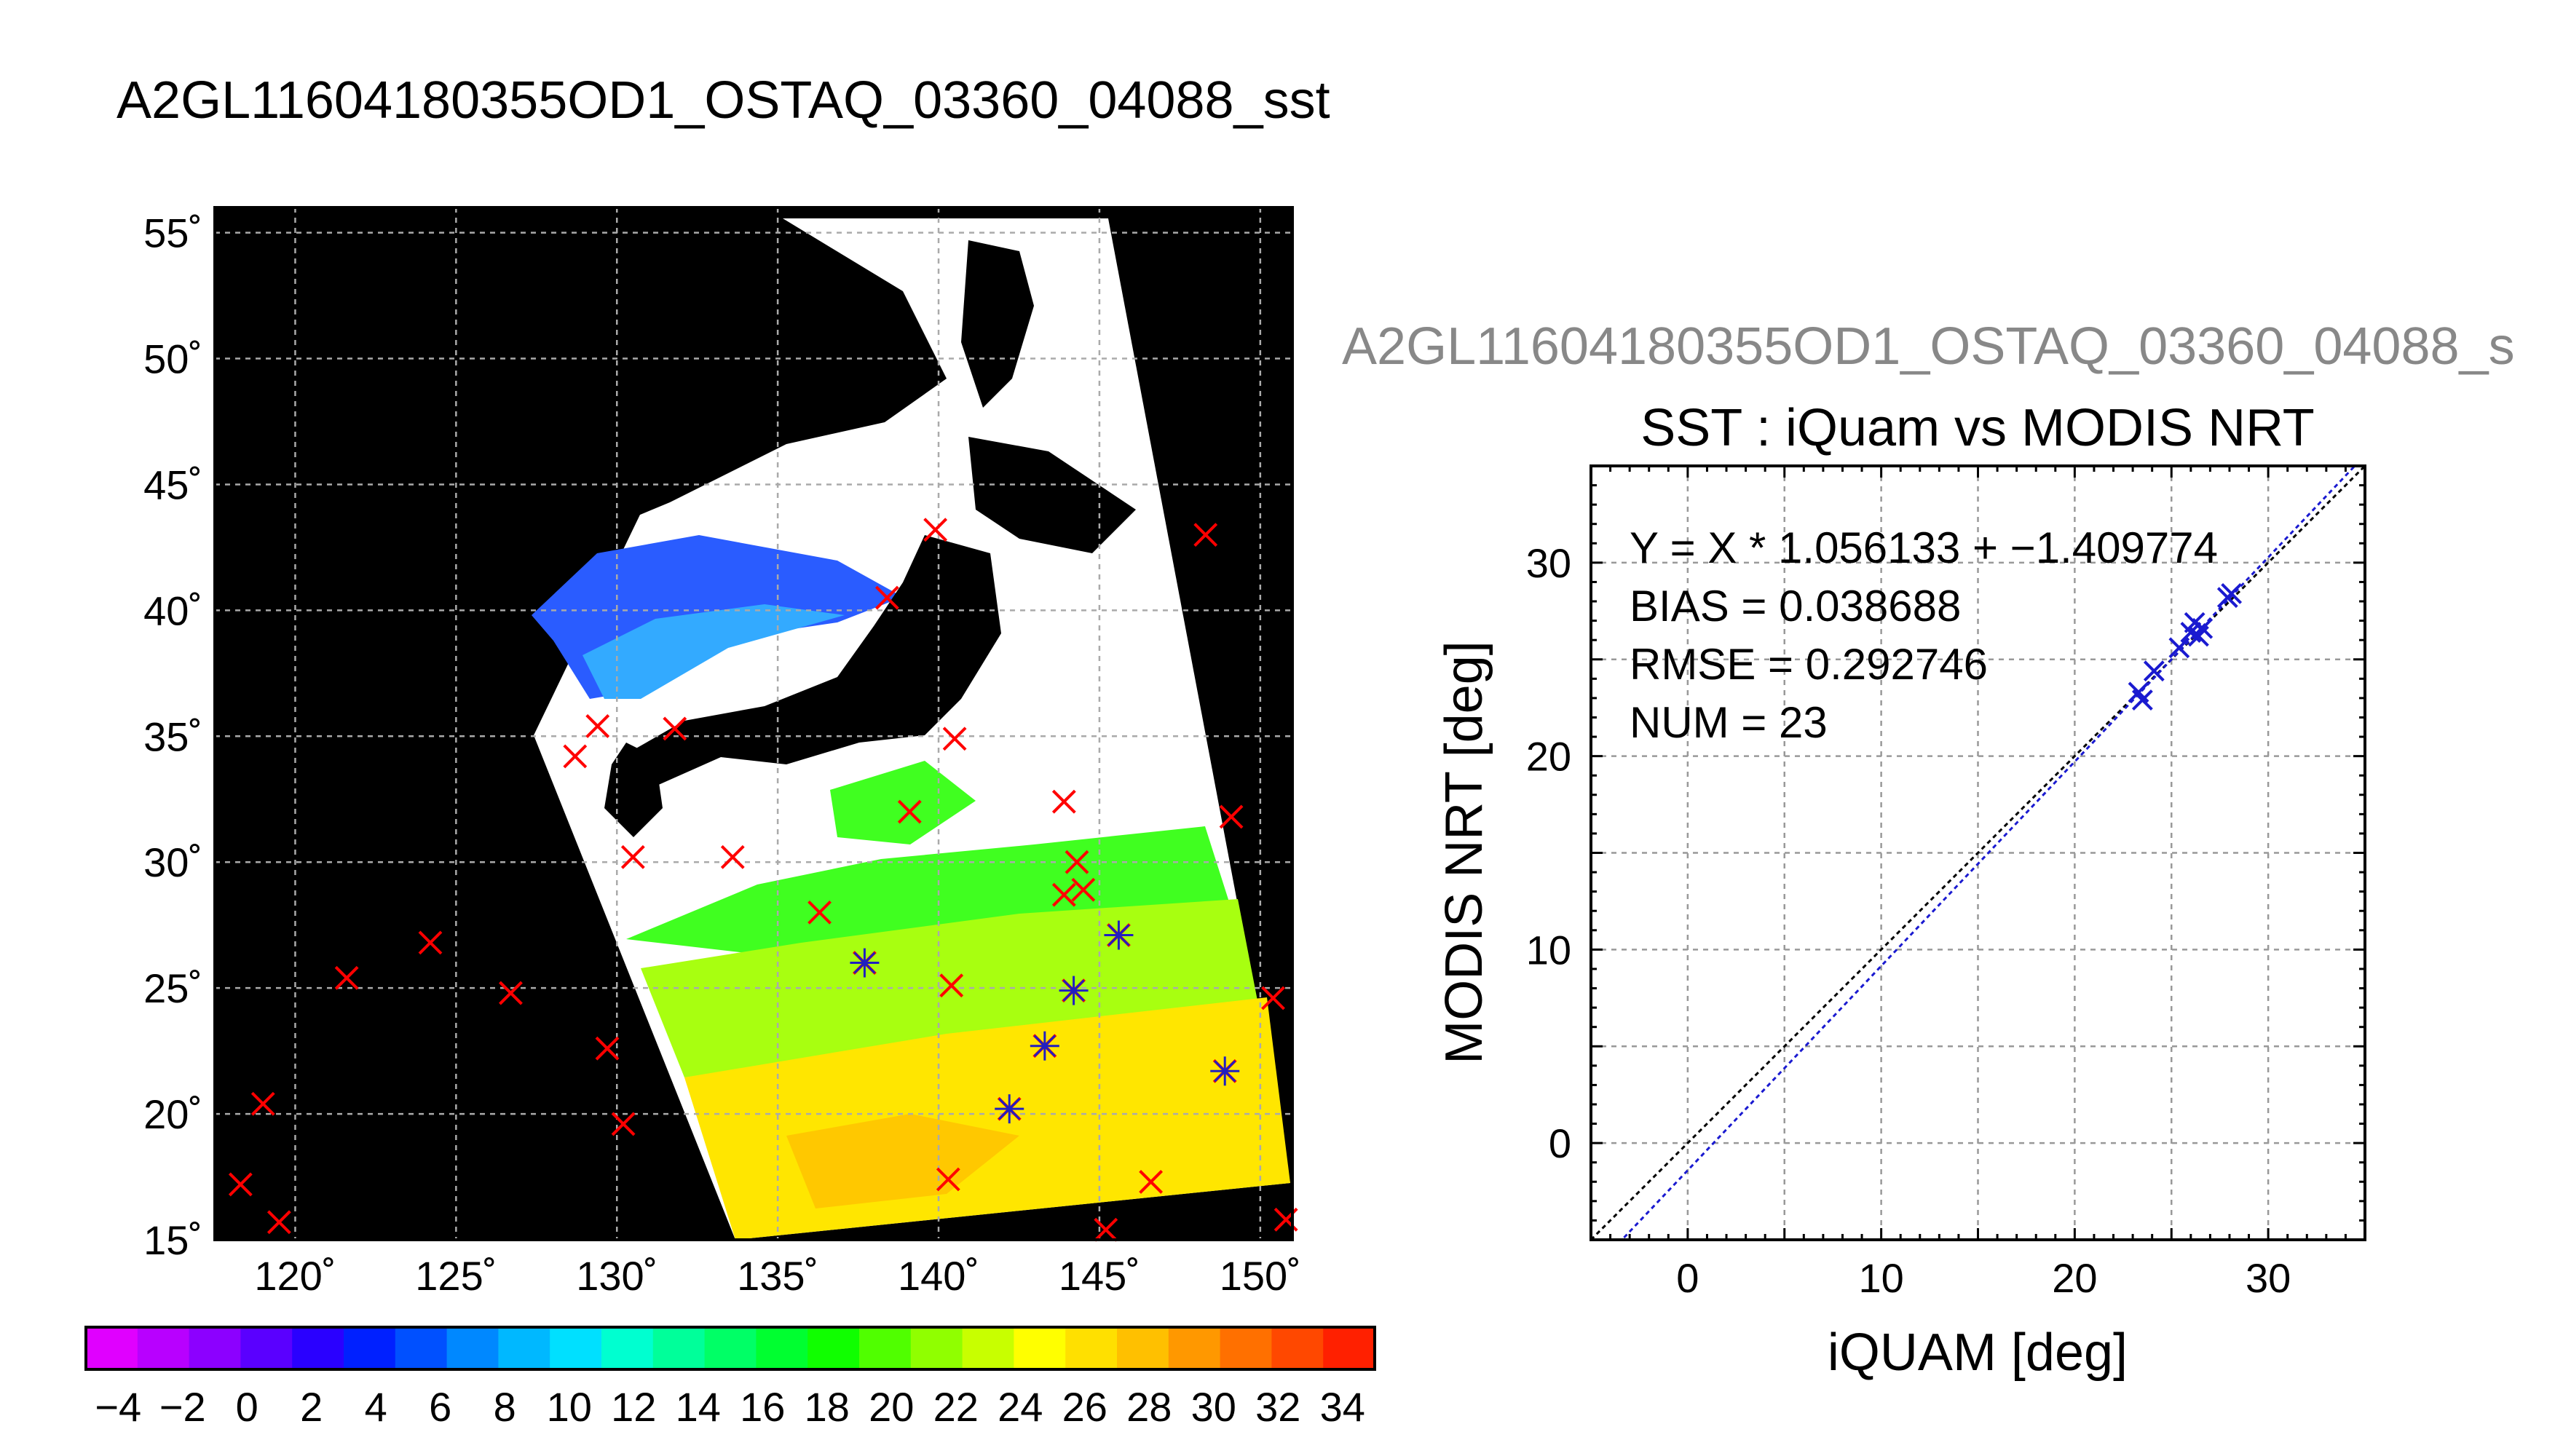 This screenshot has width=2555, height=1456. I want to click on scatter-x-tick-label: 30, so click(2268, 1278).